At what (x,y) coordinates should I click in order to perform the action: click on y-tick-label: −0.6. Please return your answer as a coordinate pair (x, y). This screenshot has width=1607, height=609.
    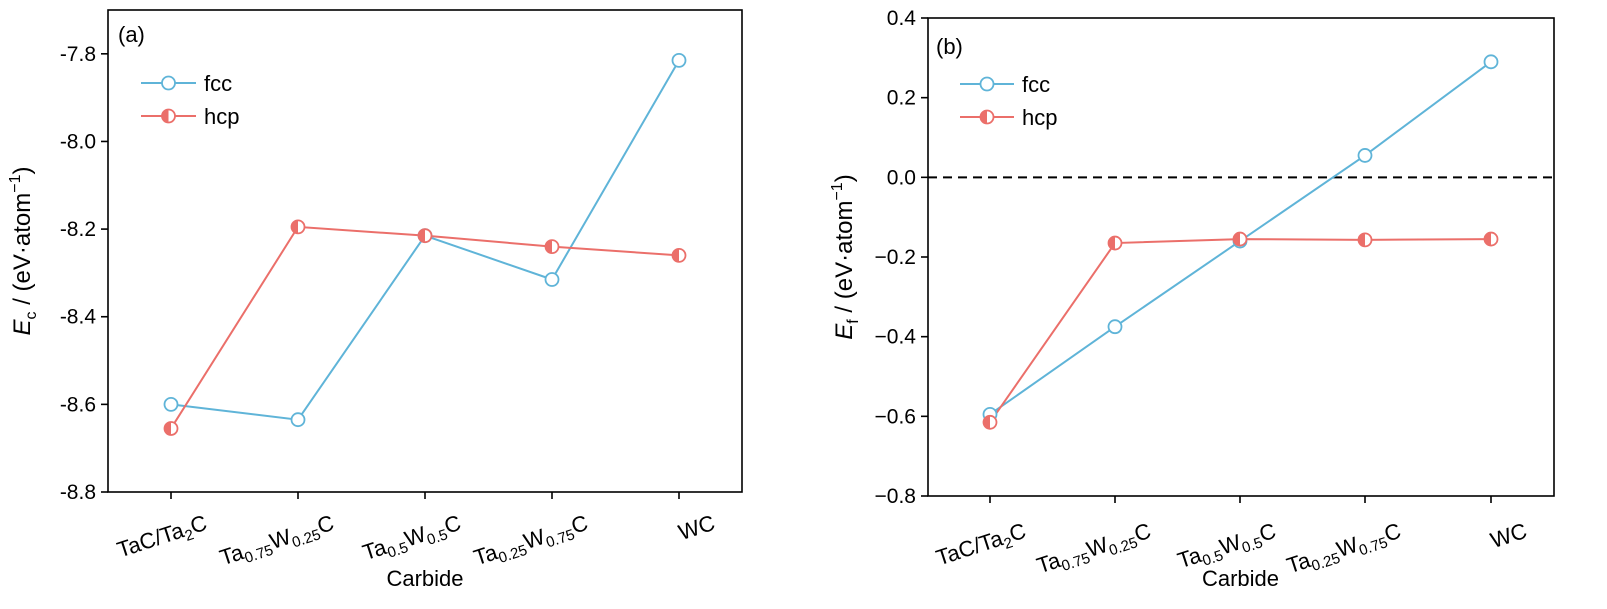
    Looking at the image, I should click on (895, 416).